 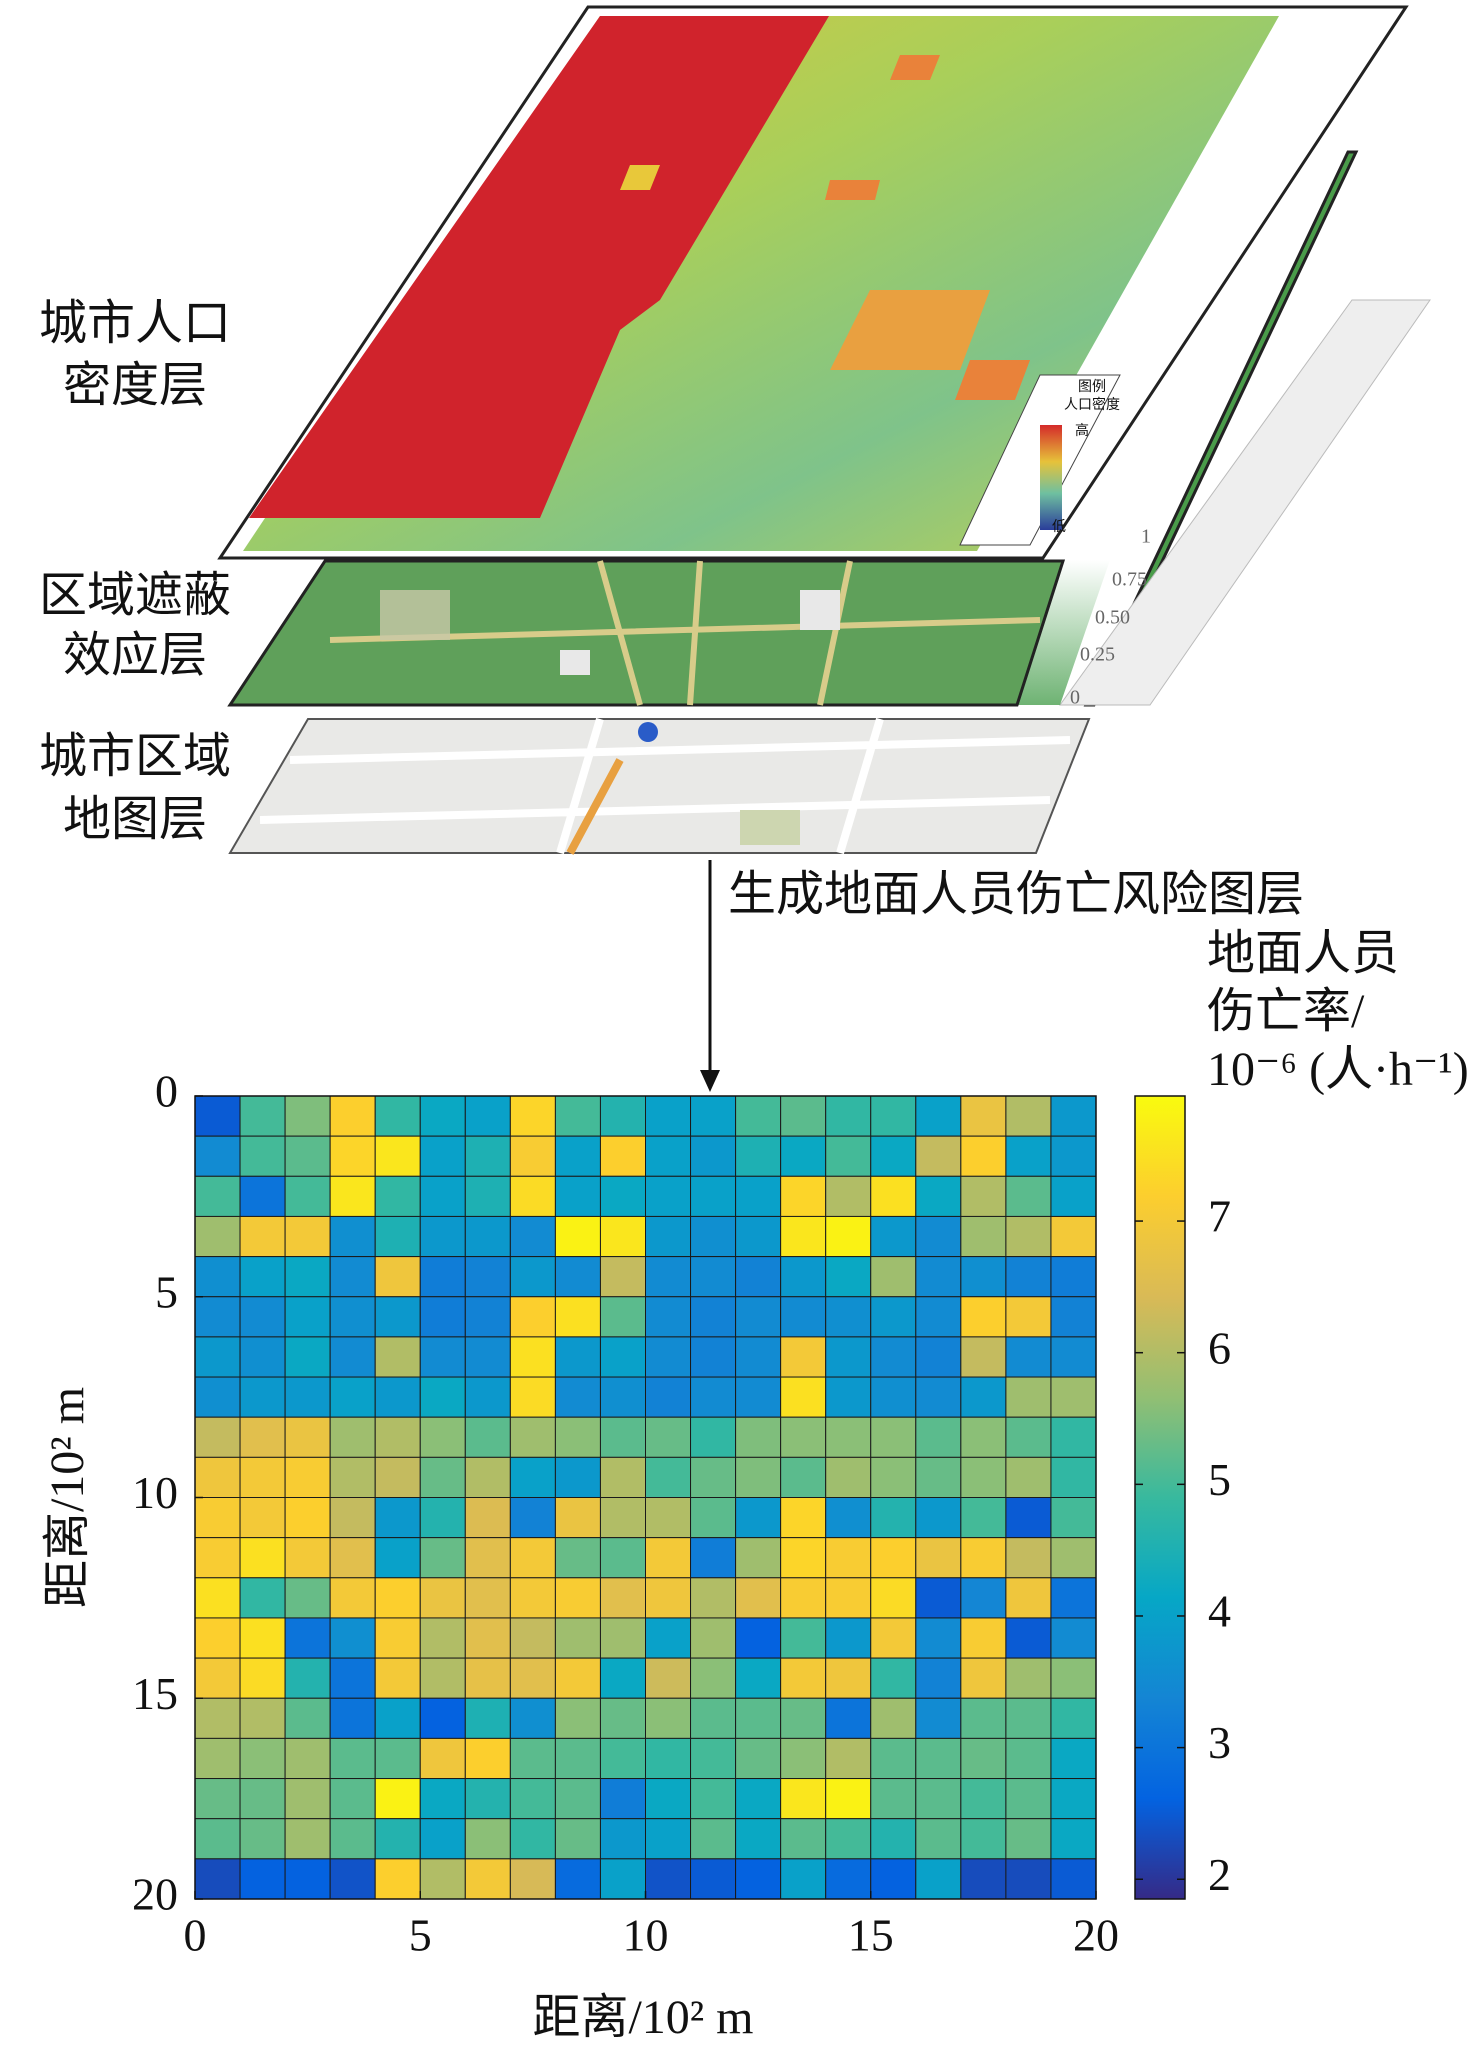 What do you see at coordinates (166, 1291) in the screenshot?
I see `y-tick-label: 5` at bounding box center [166, 1291].